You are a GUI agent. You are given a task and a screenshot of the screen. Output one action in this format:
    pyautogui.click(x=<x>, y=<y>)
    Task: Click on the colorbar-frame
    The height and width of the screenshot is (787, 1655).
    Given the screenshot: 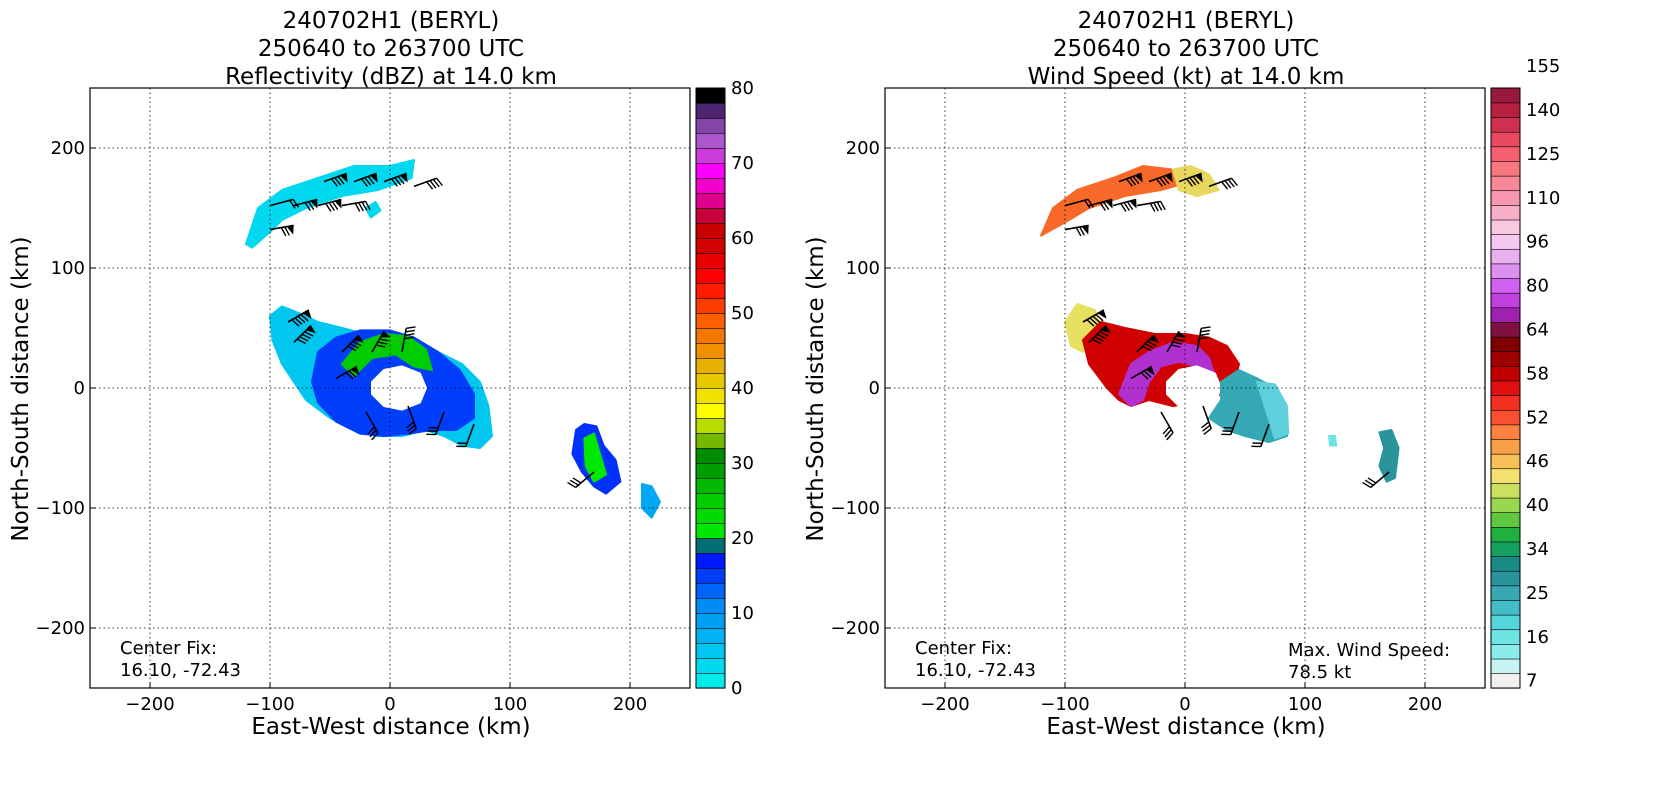 What is the action you would take?
    pyautogui.click(x=710, y=388)
    